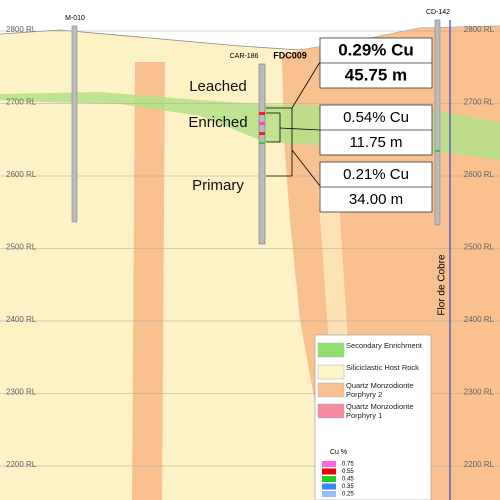  Describe the element at coordinates (348, 487) in the screenshot. I see `cu-value: 0.35` at that location.